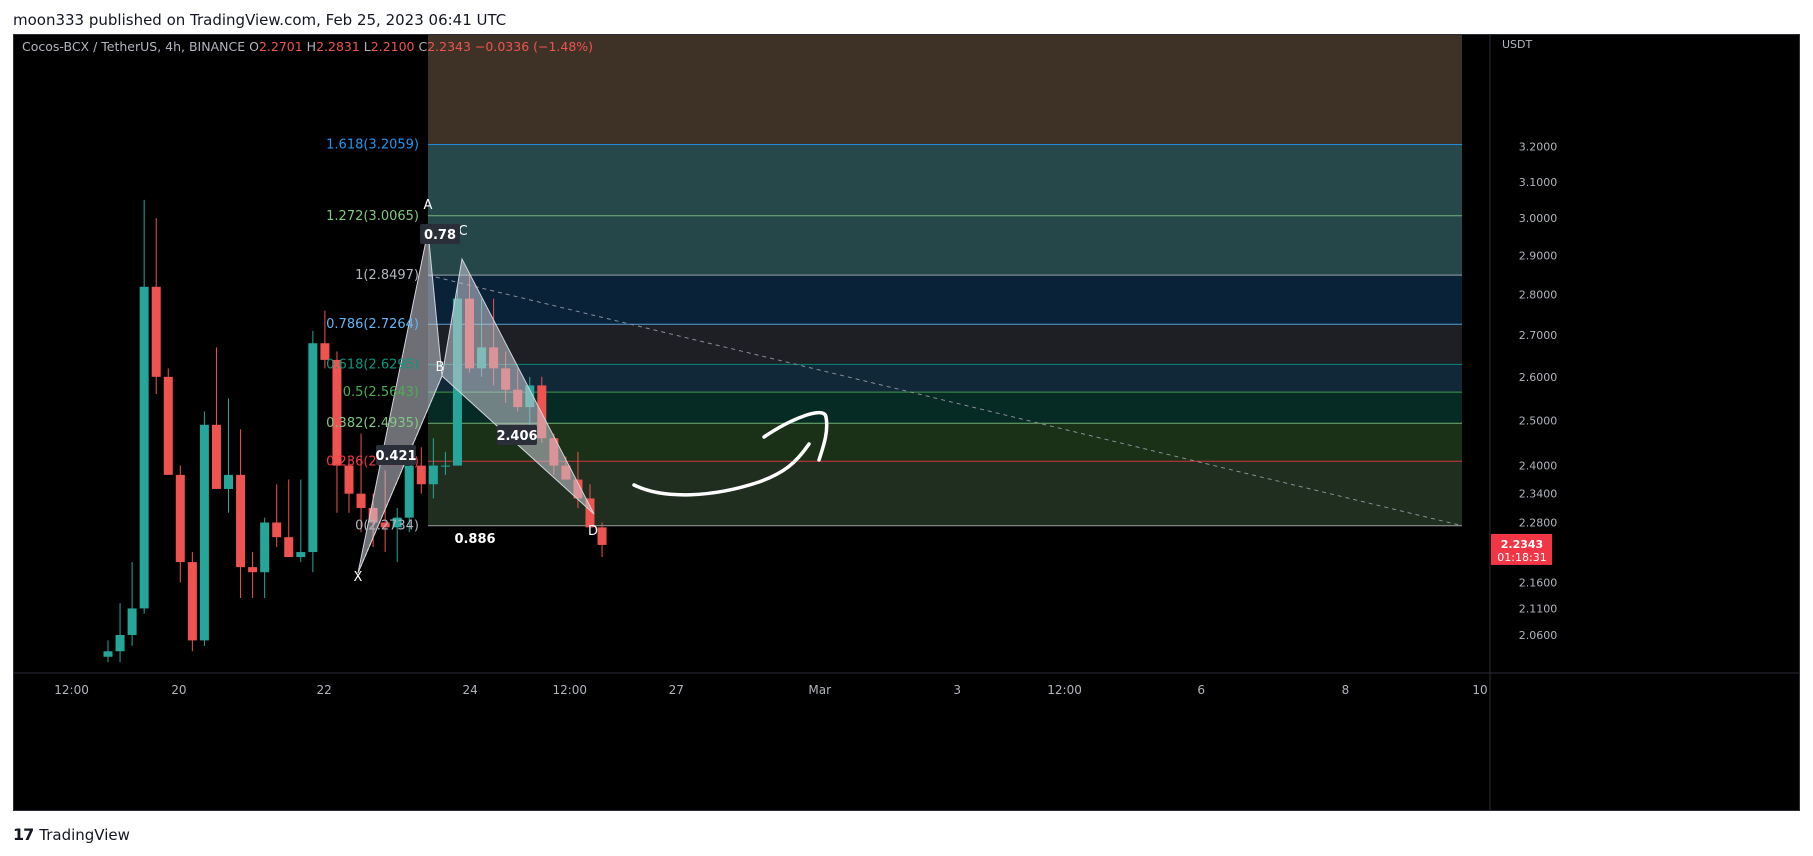 This screenshot has height=856, width=1813. What do you see at coordinates (323, 690) in the screenshot?
I see `time-tick-label: 22` at bounding box center [323, 690].